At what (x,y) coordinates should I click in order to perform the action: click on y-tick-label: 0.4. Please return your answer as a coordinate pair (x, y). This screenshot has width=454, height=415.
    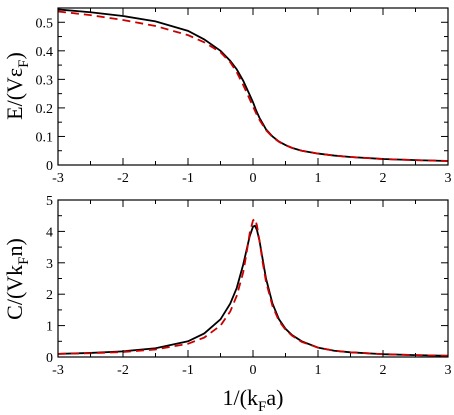
    Looking at the image, I should click on (45, 52).